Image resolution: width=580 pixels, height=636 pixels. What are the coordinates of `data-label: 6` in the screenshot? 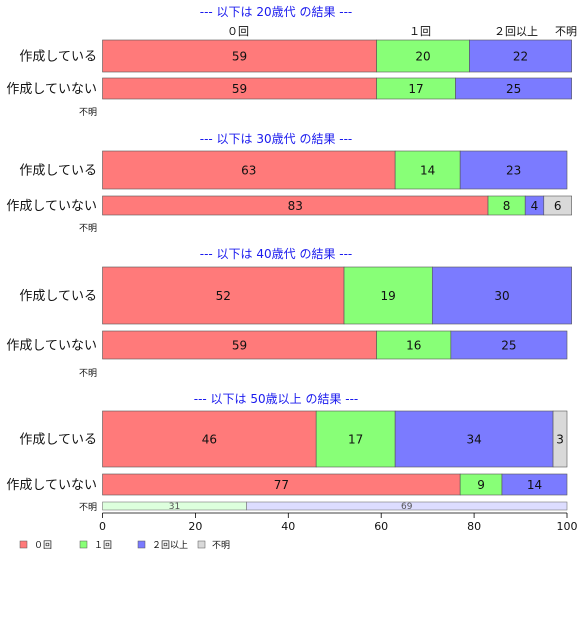 It's located at (558, 206).